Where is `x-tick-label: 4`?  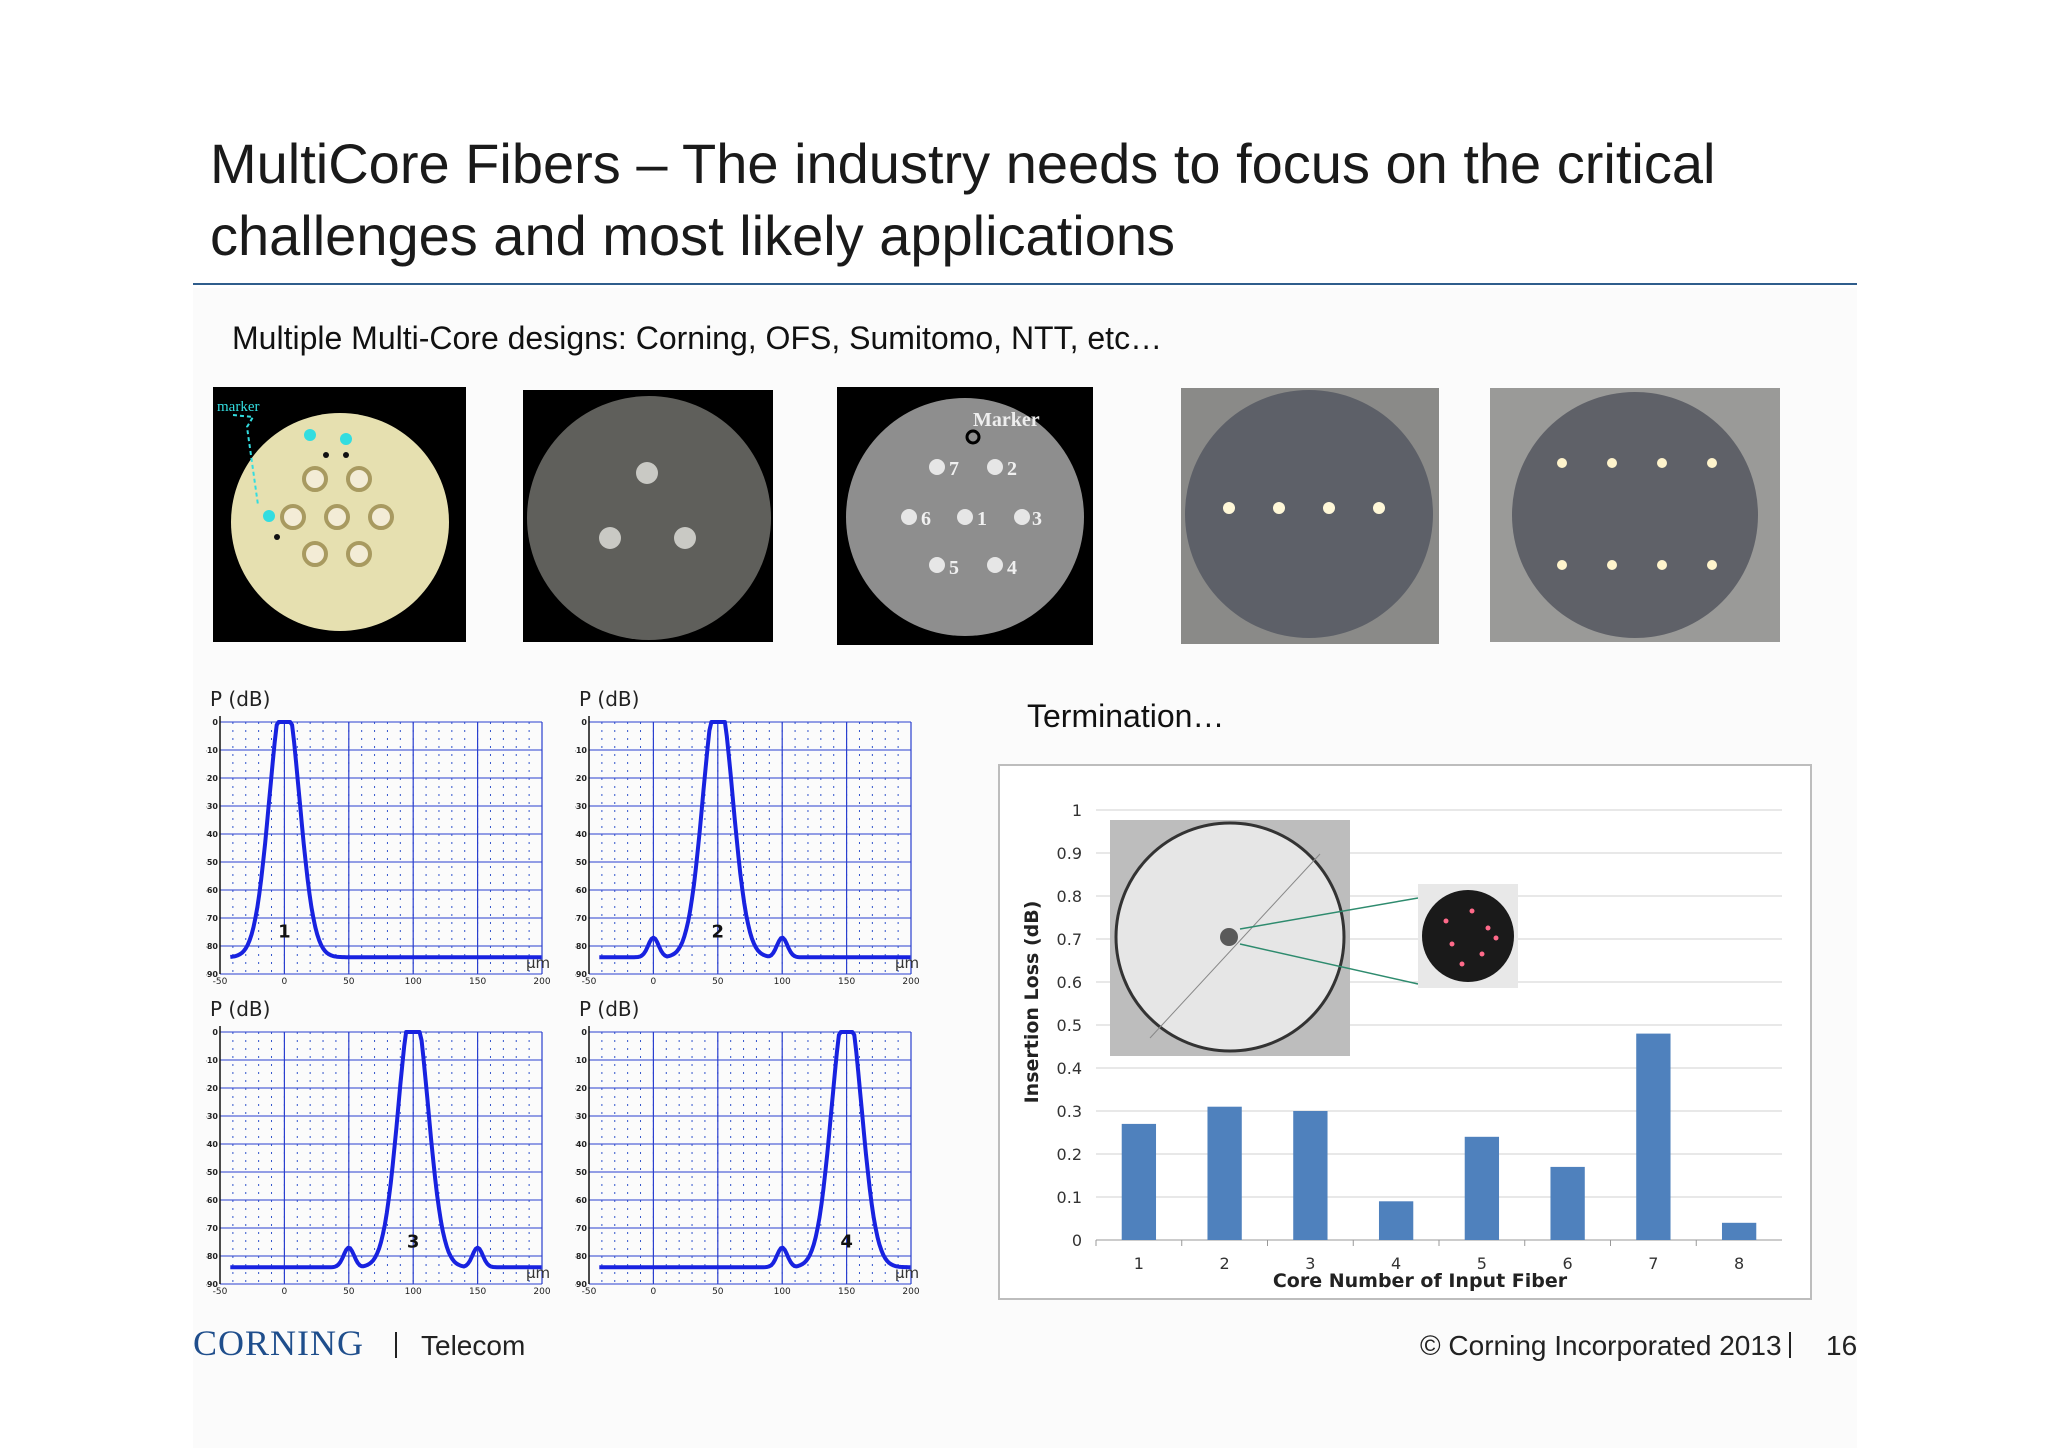
x-tick-label: 4 is located at coordinates (1396, 1263).